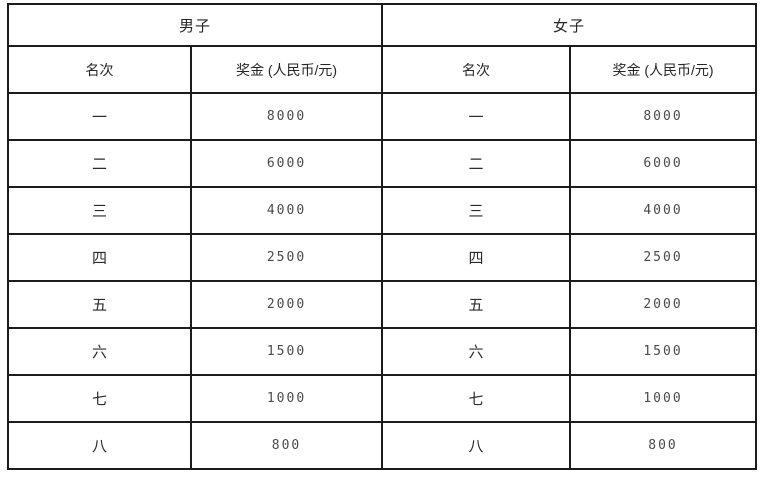 The image size is (762, 484). What do you see at coordinates (286, 163) in the screenshot?
I see `prize-cell-men: 6000` at bounding box center [286, 163].